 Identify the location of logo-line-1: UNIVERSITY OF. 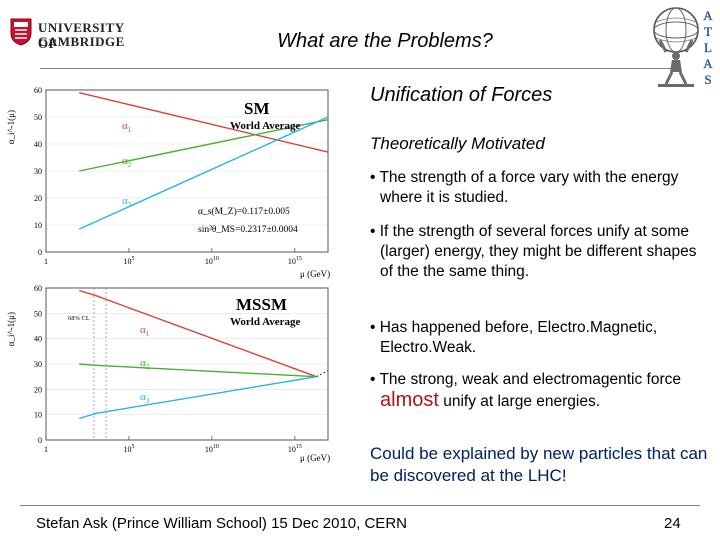
(81, 35).